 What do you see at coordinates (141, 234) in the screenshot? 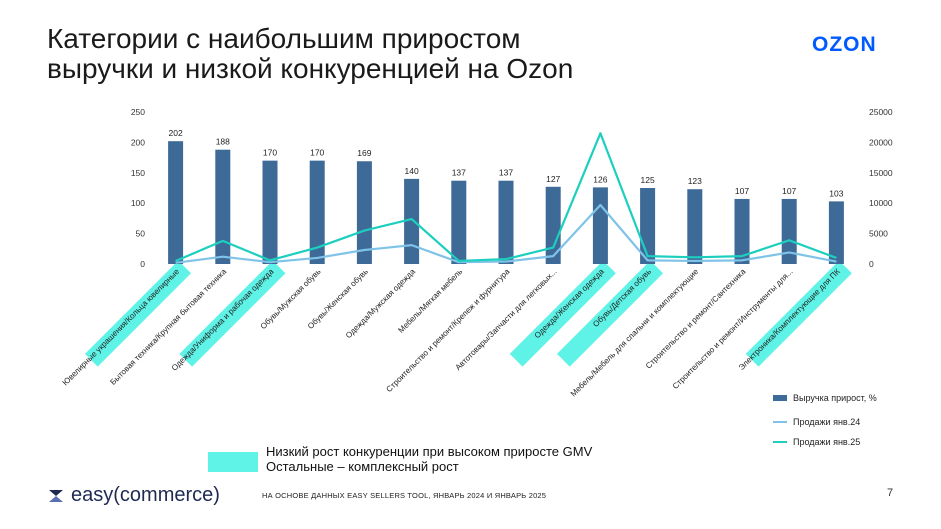
I see `left-tick-label: 50` at bounding box center [141, 234].